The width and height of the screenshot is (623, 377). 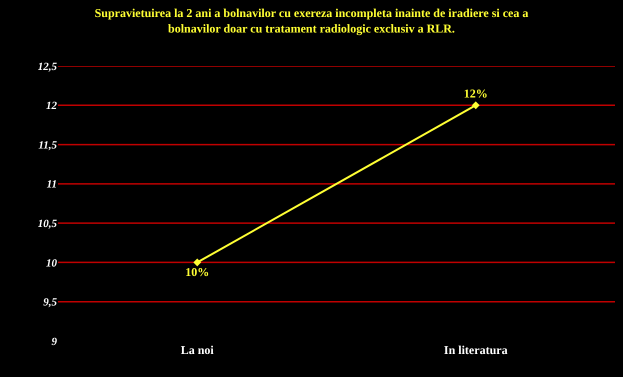 I want to click on chart-title: Supravietuirea la 2 ani a bolnavilor cu exereza incompleta inainte de iradiere si cea a bolnavilor doar cu tratament radiologic exclusiv a RLR., so click(x=311, y=21).